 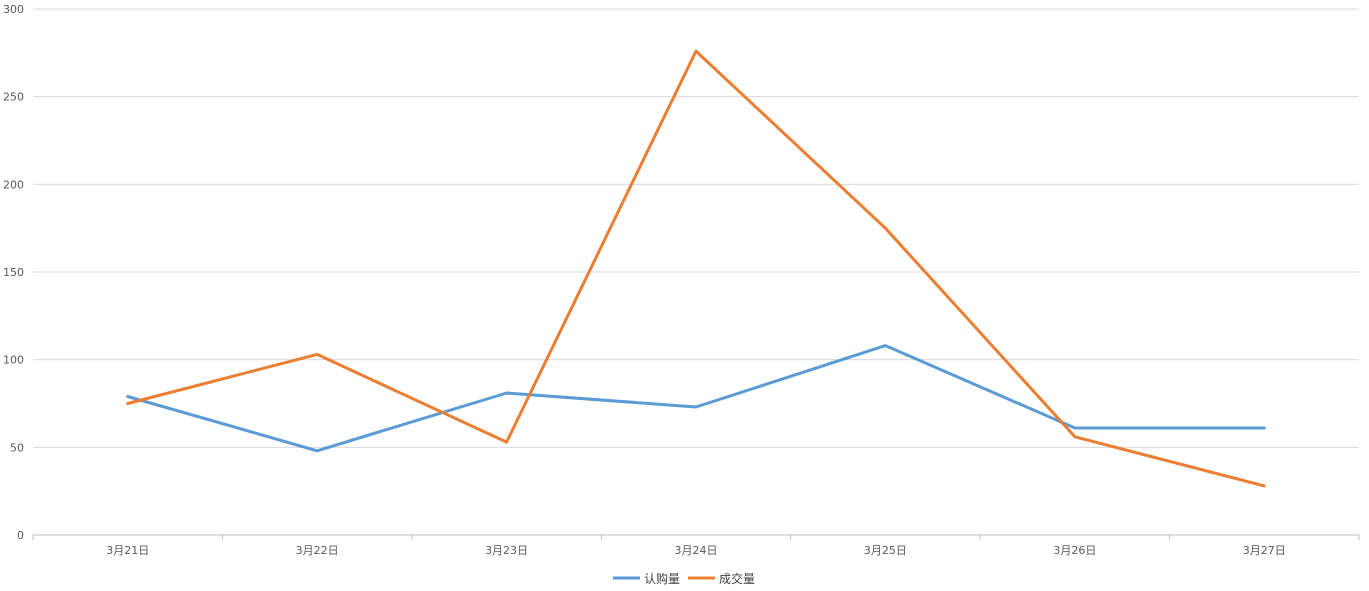 I want to click on y-tick-label: 50, so click(x=17, y=447).